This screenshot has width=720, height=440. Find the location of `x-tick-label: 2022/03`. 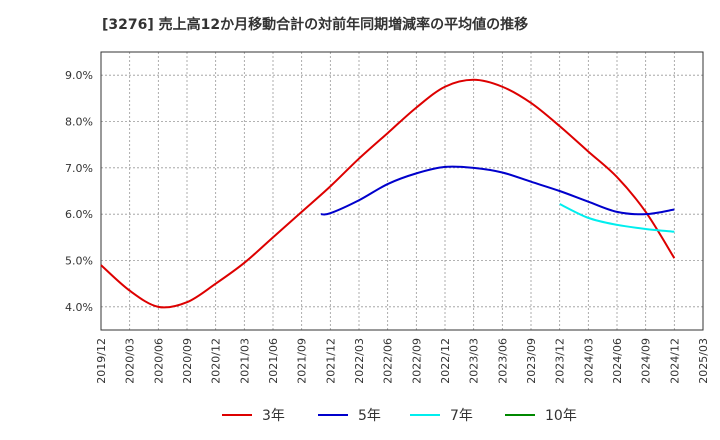

x-tick-label: 2022/03 is located at coordinates (359, 361).